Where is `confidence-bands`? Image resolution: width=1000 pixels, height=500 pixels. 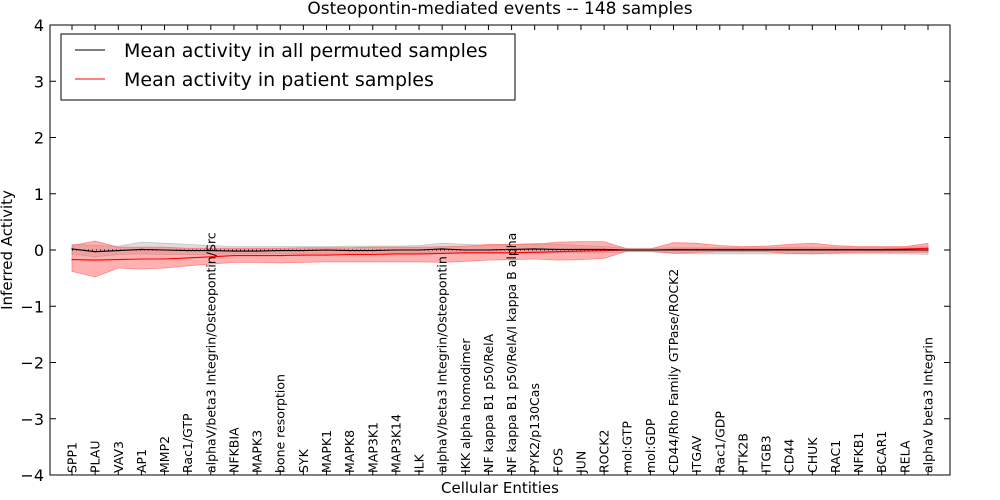 confidence-bands is located at coordinates (500, 259).